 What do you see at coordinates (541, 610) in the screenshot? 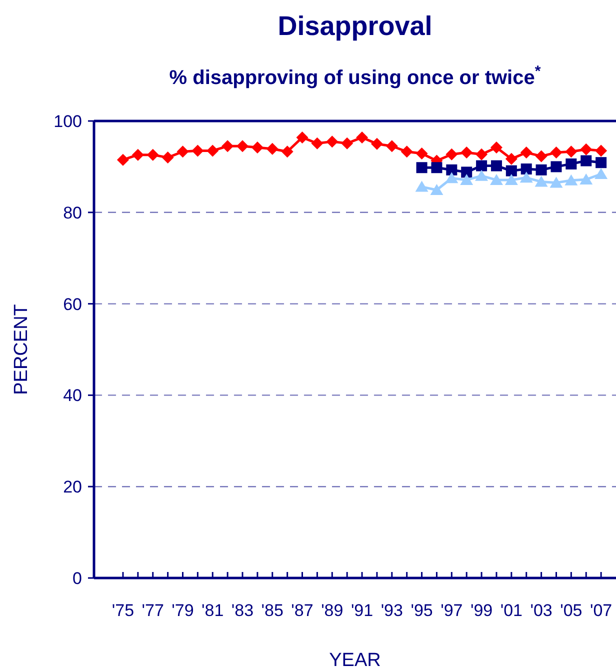
I see `x-tick-label: '03` at bounding box center [541, 610].